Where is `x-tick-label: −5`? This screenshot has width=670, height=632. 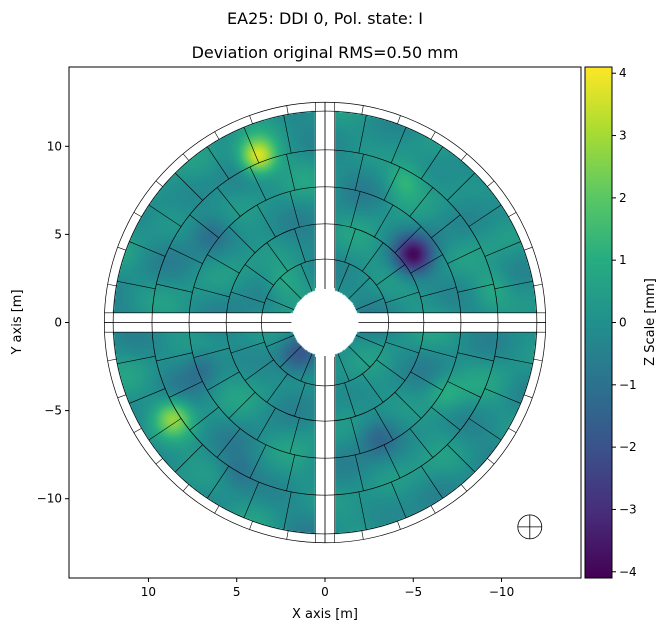
x-tick-label: −5 is located at coordinates (413, 592).